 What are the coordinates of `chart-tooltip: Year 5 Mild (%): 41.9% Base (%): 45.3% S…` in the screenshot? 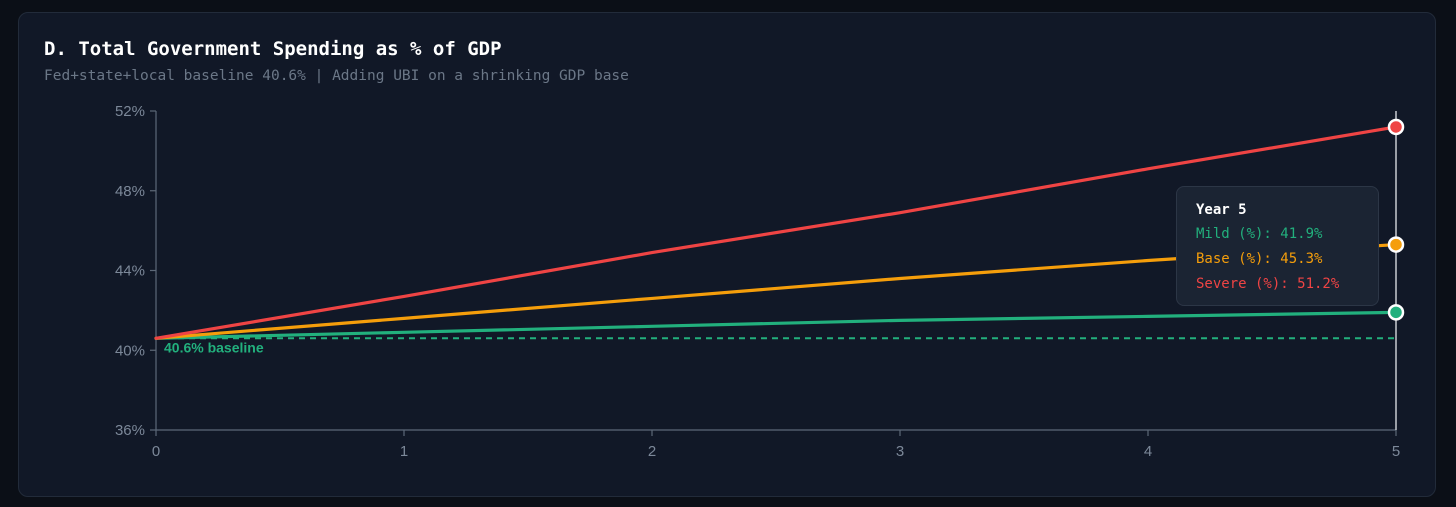 It's located at (1277, 246).